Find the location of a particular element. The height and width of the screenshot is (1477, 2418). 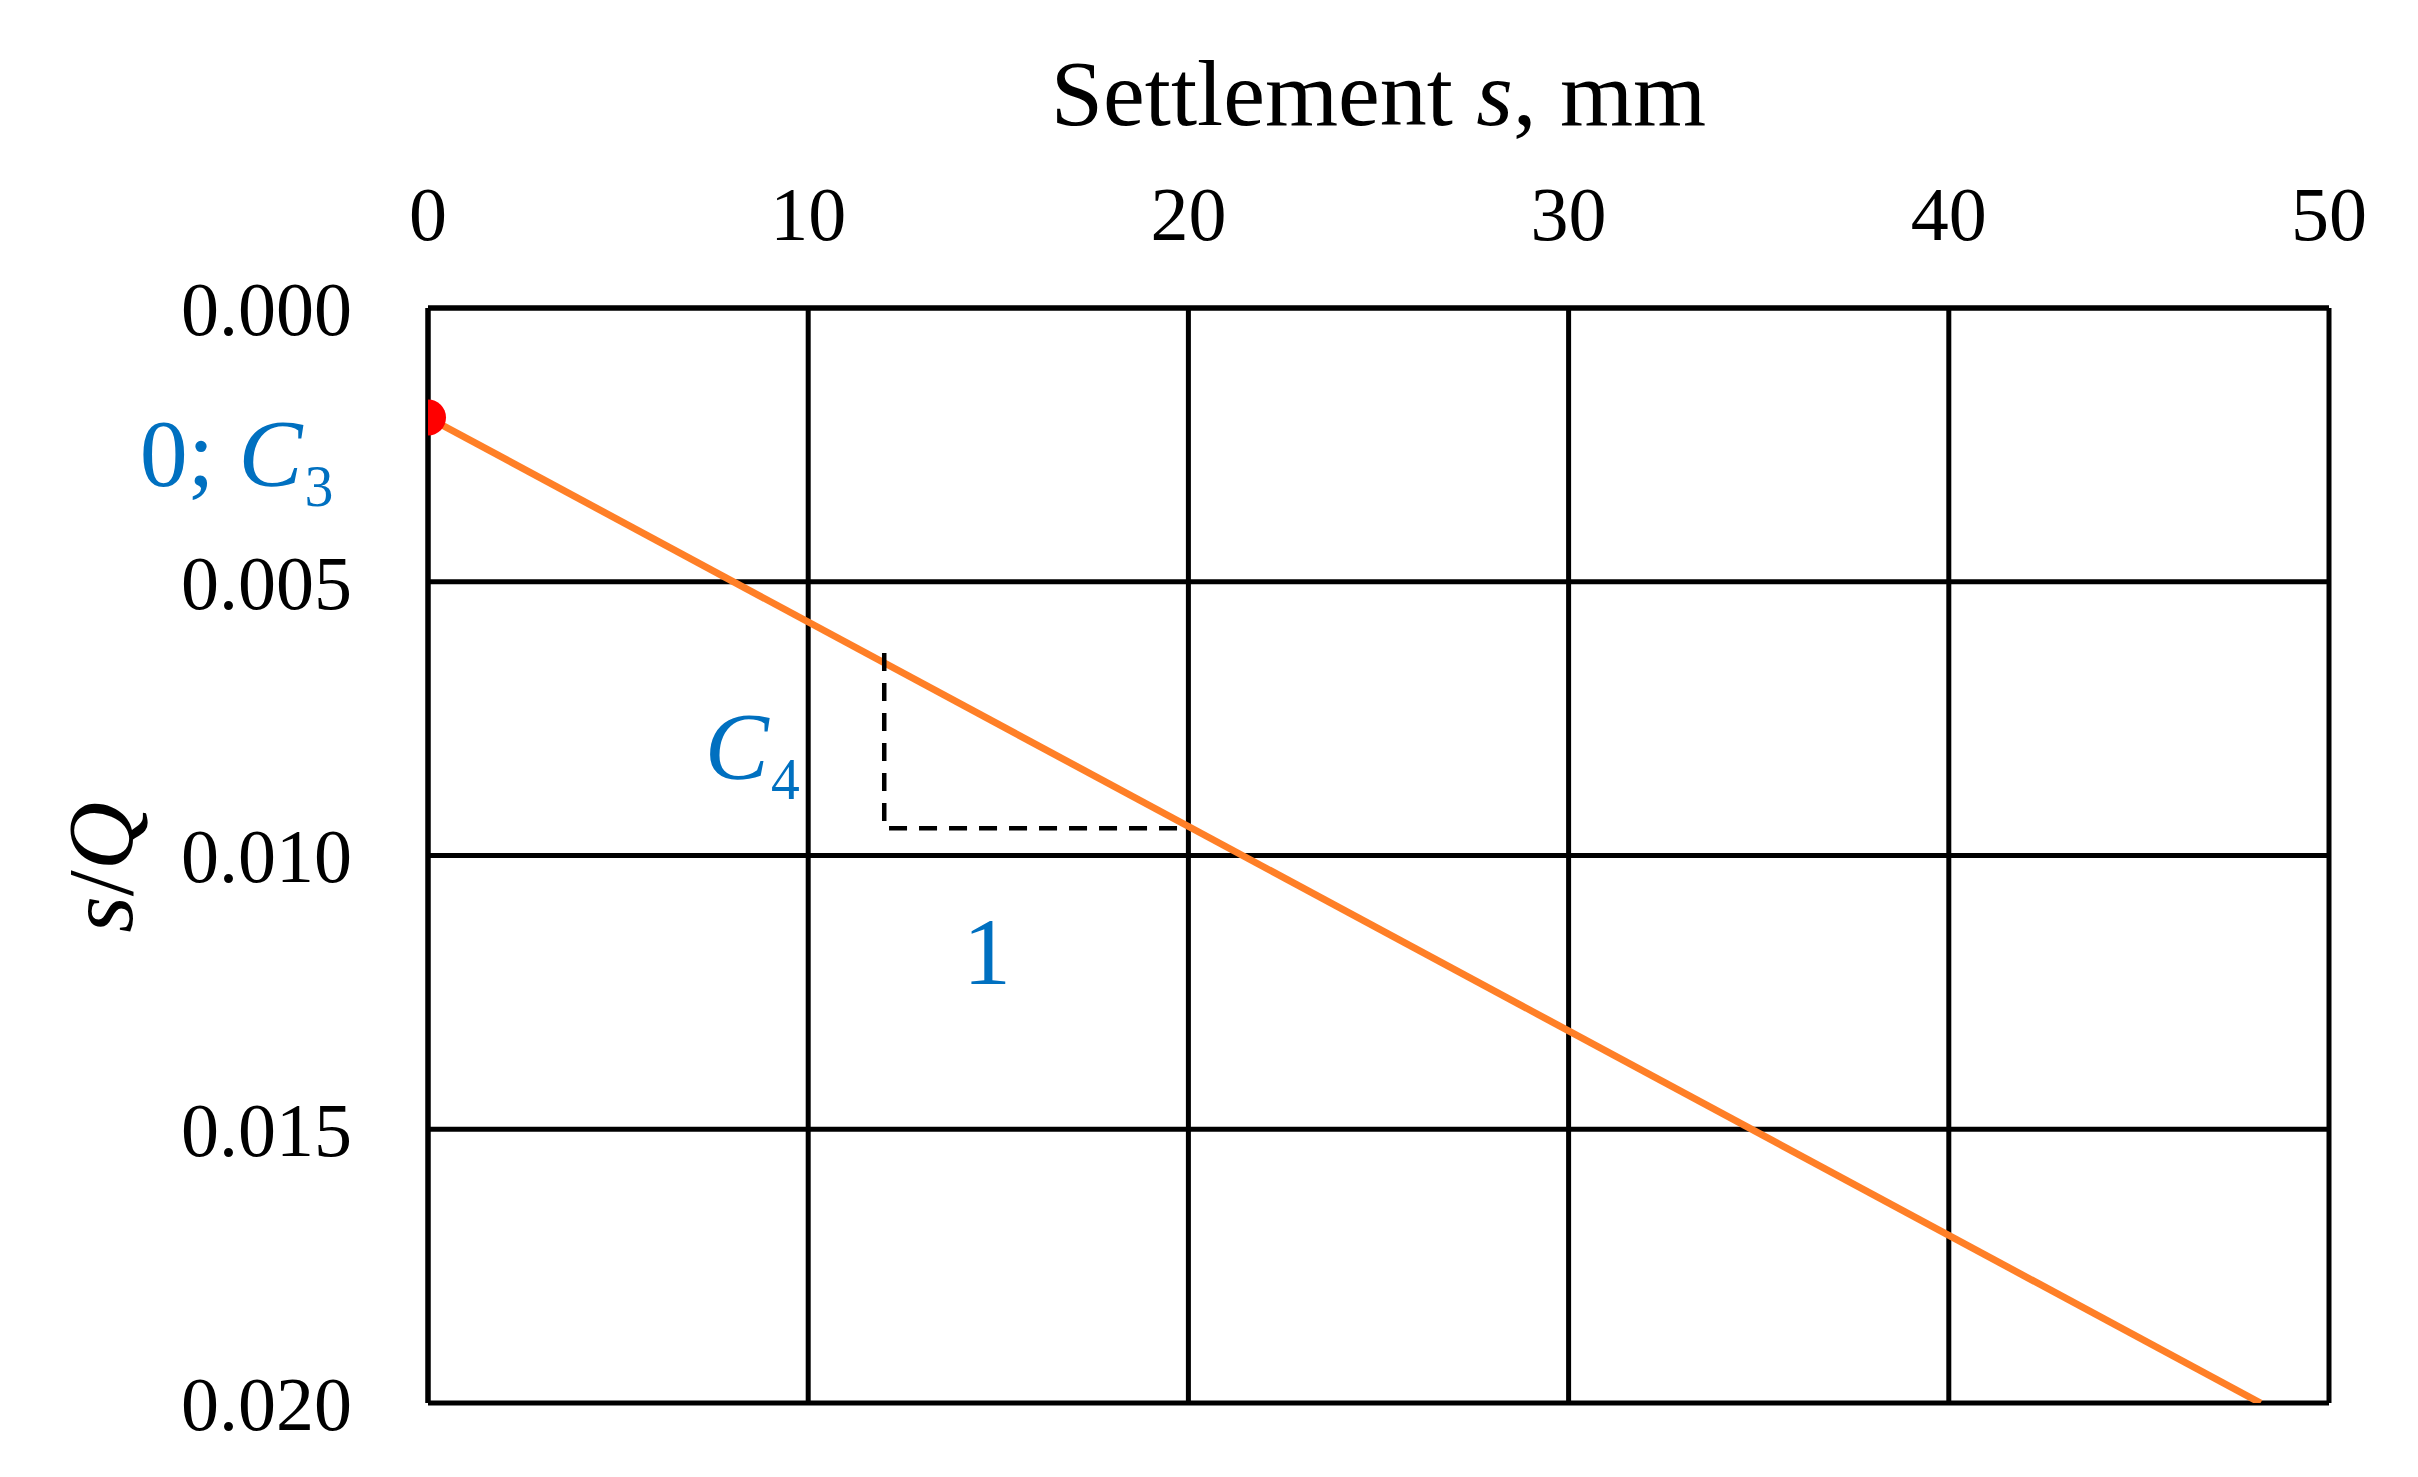

y-tick-label: 0.005 is located at coordinates (266, 582).